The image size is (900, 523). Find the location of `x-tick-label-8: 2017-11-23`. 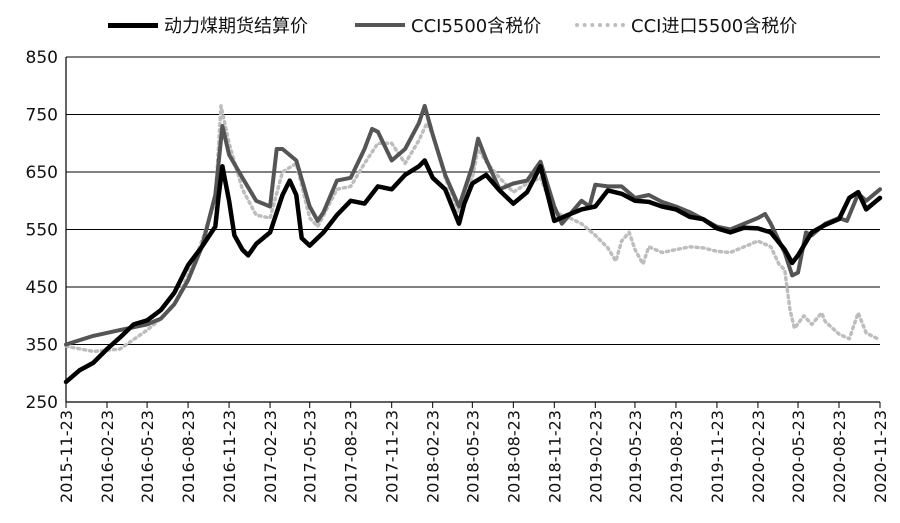

x-tick-label-8: 2017-11-23 is located at coordinates (392, 456).